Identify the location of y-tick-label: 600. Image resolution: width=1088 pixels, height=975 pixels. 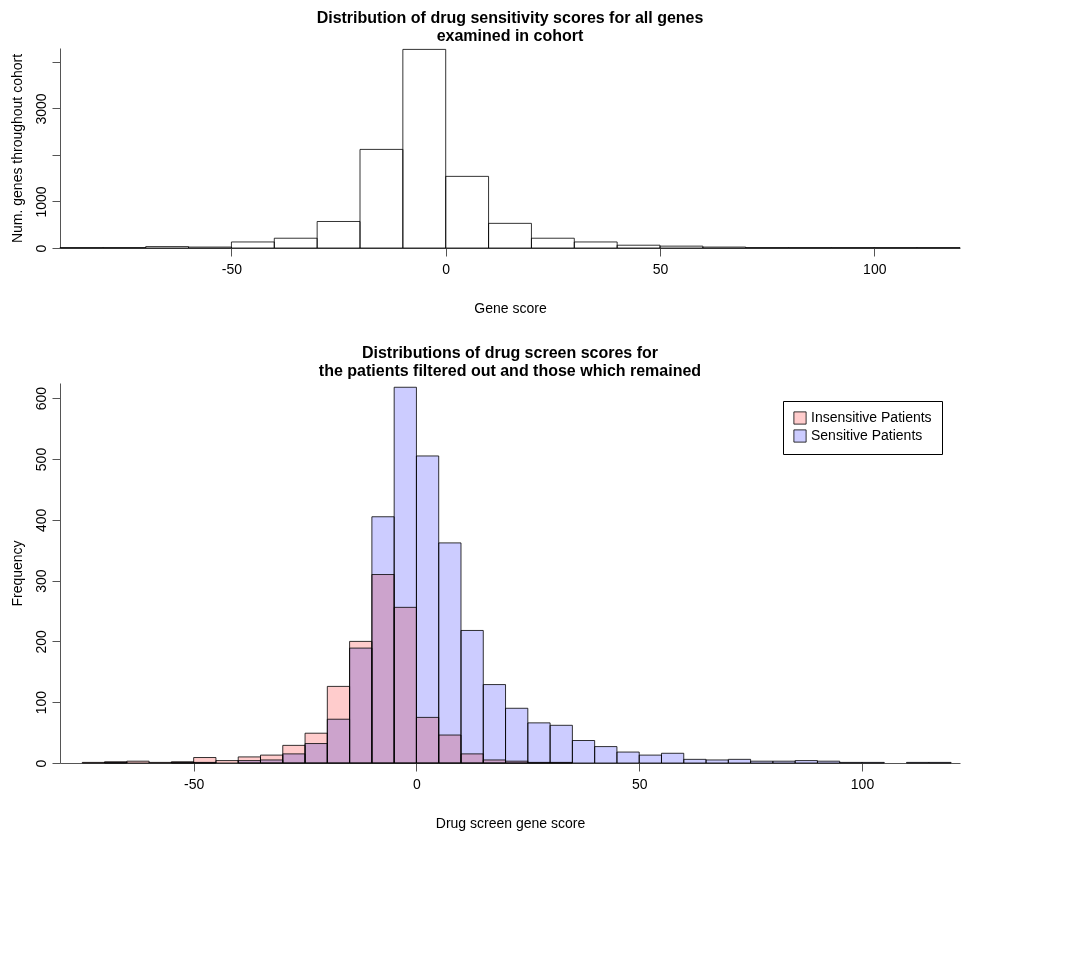
(40, 398).